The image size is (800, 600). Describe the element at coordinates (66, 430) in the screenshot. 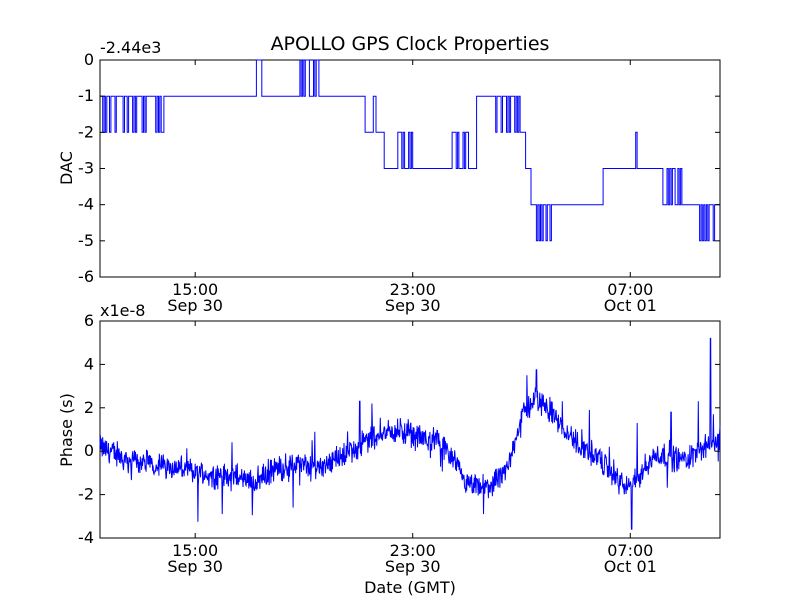

I see `phase-y-axis-label: Phase (s)` at that location.